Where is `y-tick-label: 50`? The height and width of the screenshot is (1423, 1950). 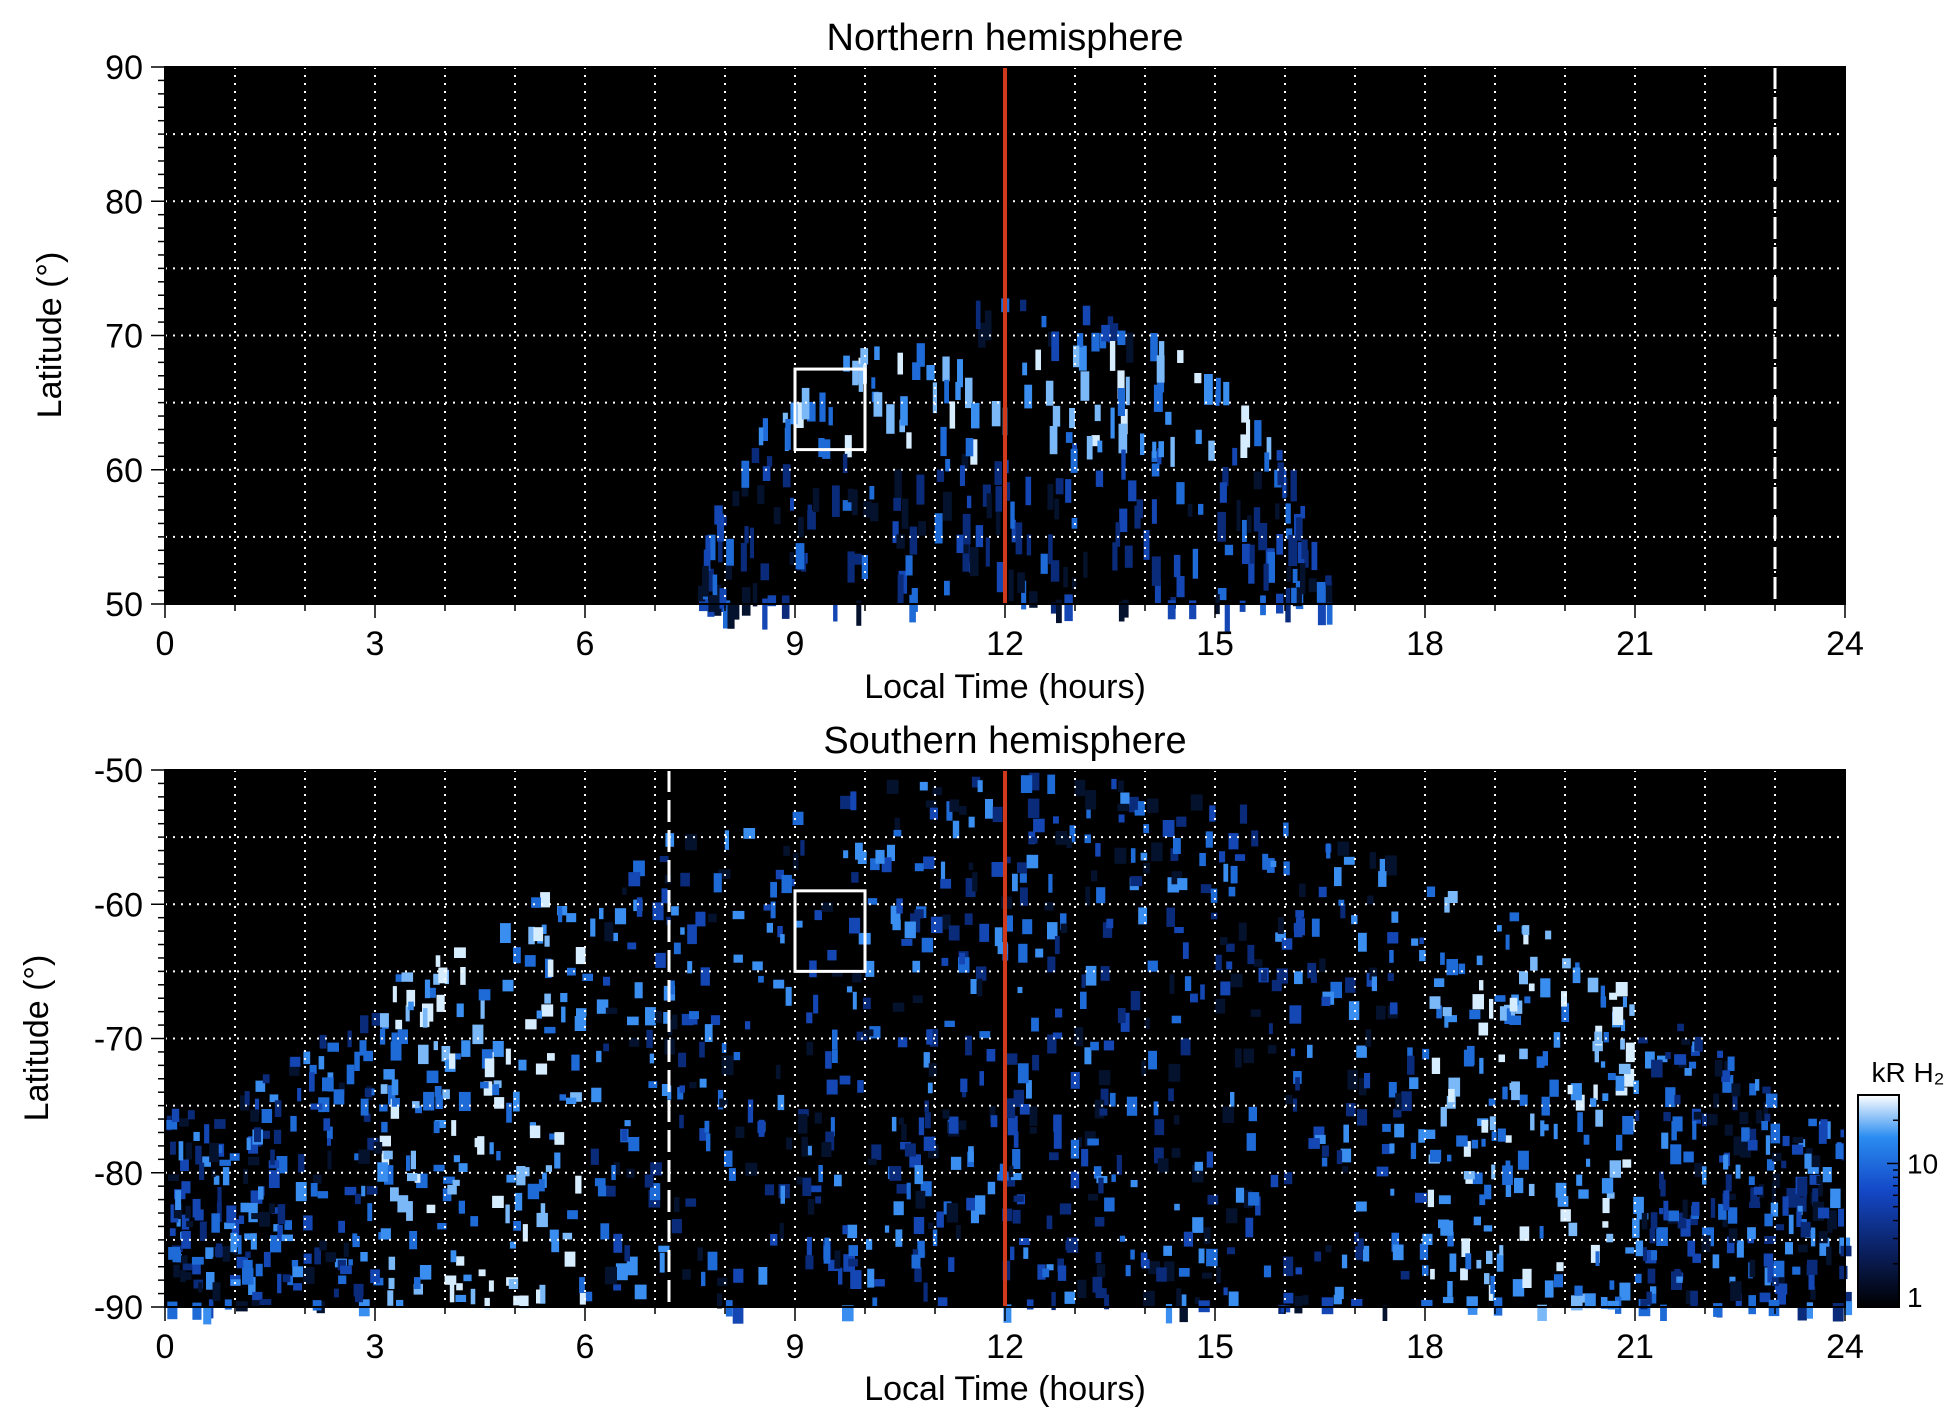 y-tick-label: 50 is located at coordinates (124, 605).